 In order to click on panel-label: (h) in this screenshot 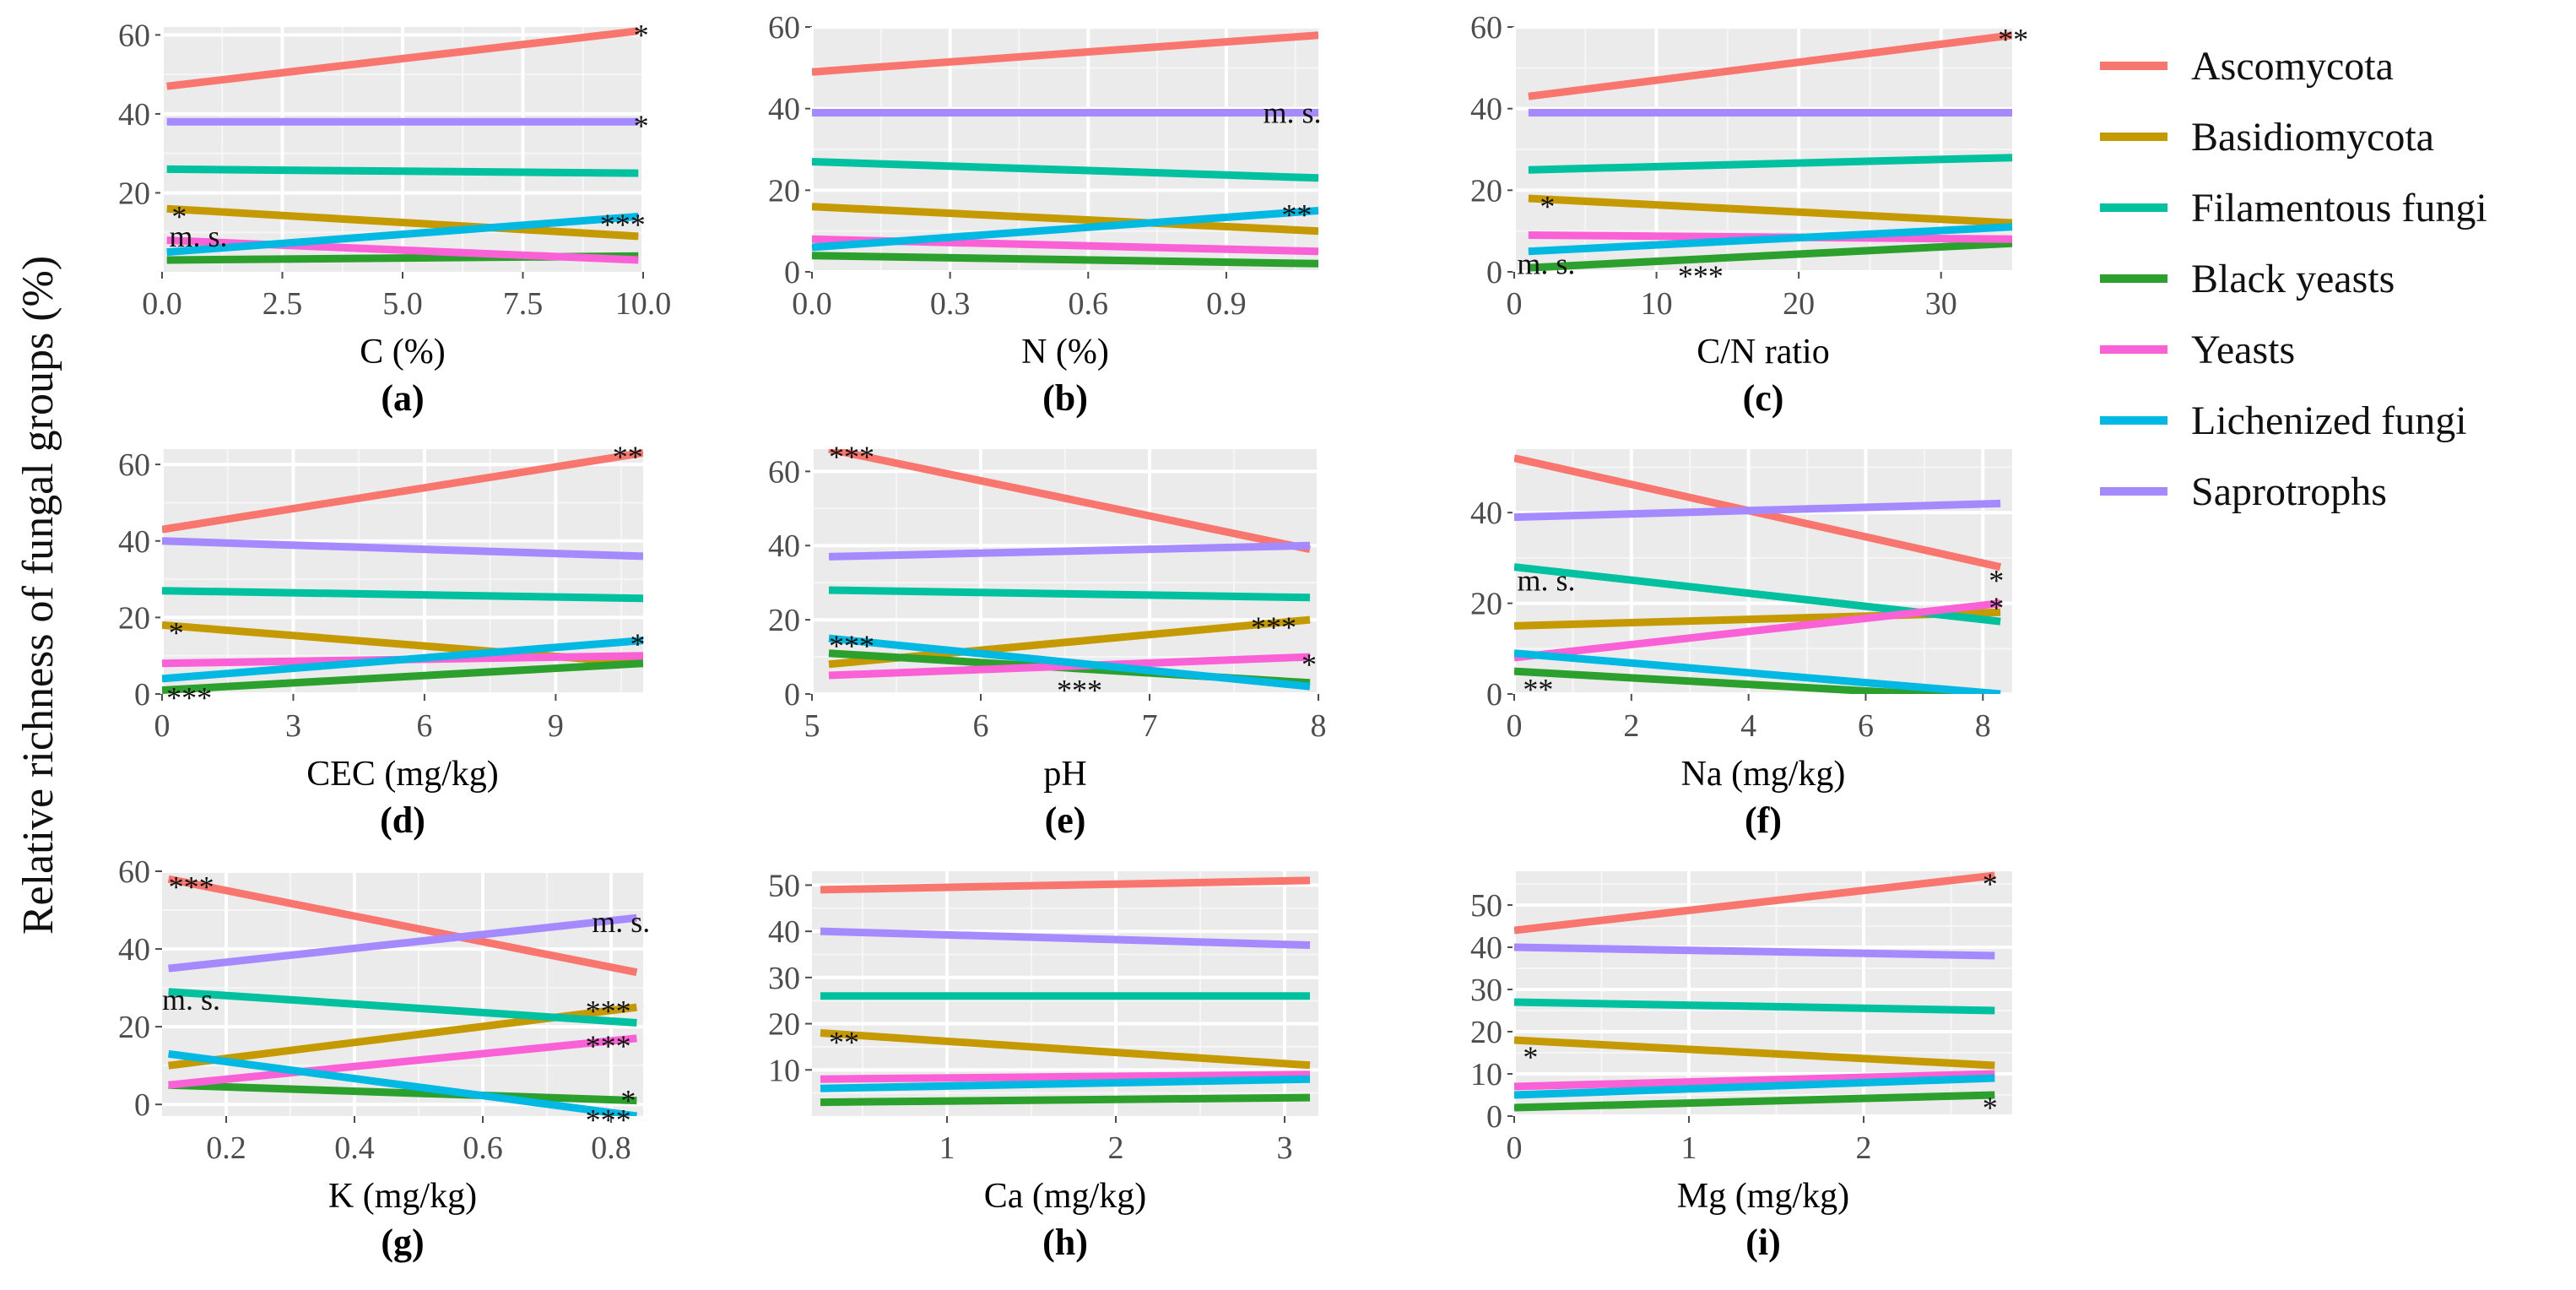, I will do `click(1065, 1242)`.